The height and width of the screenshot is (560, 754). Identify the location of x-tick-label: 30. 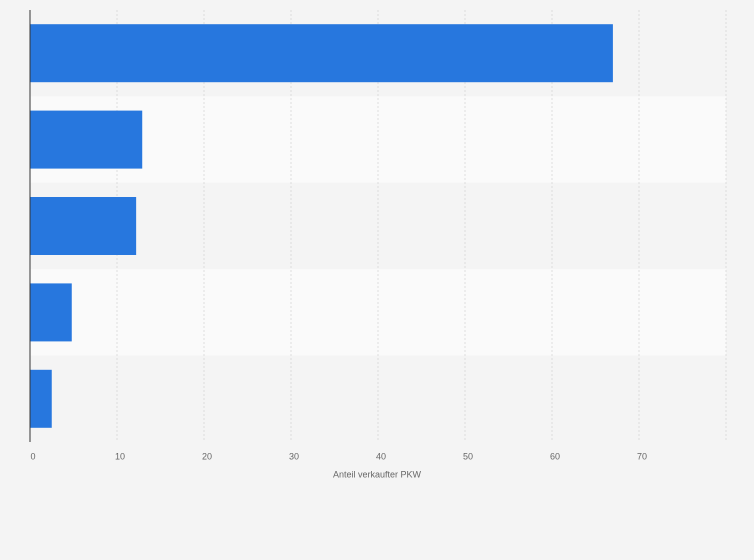
(294, 456).